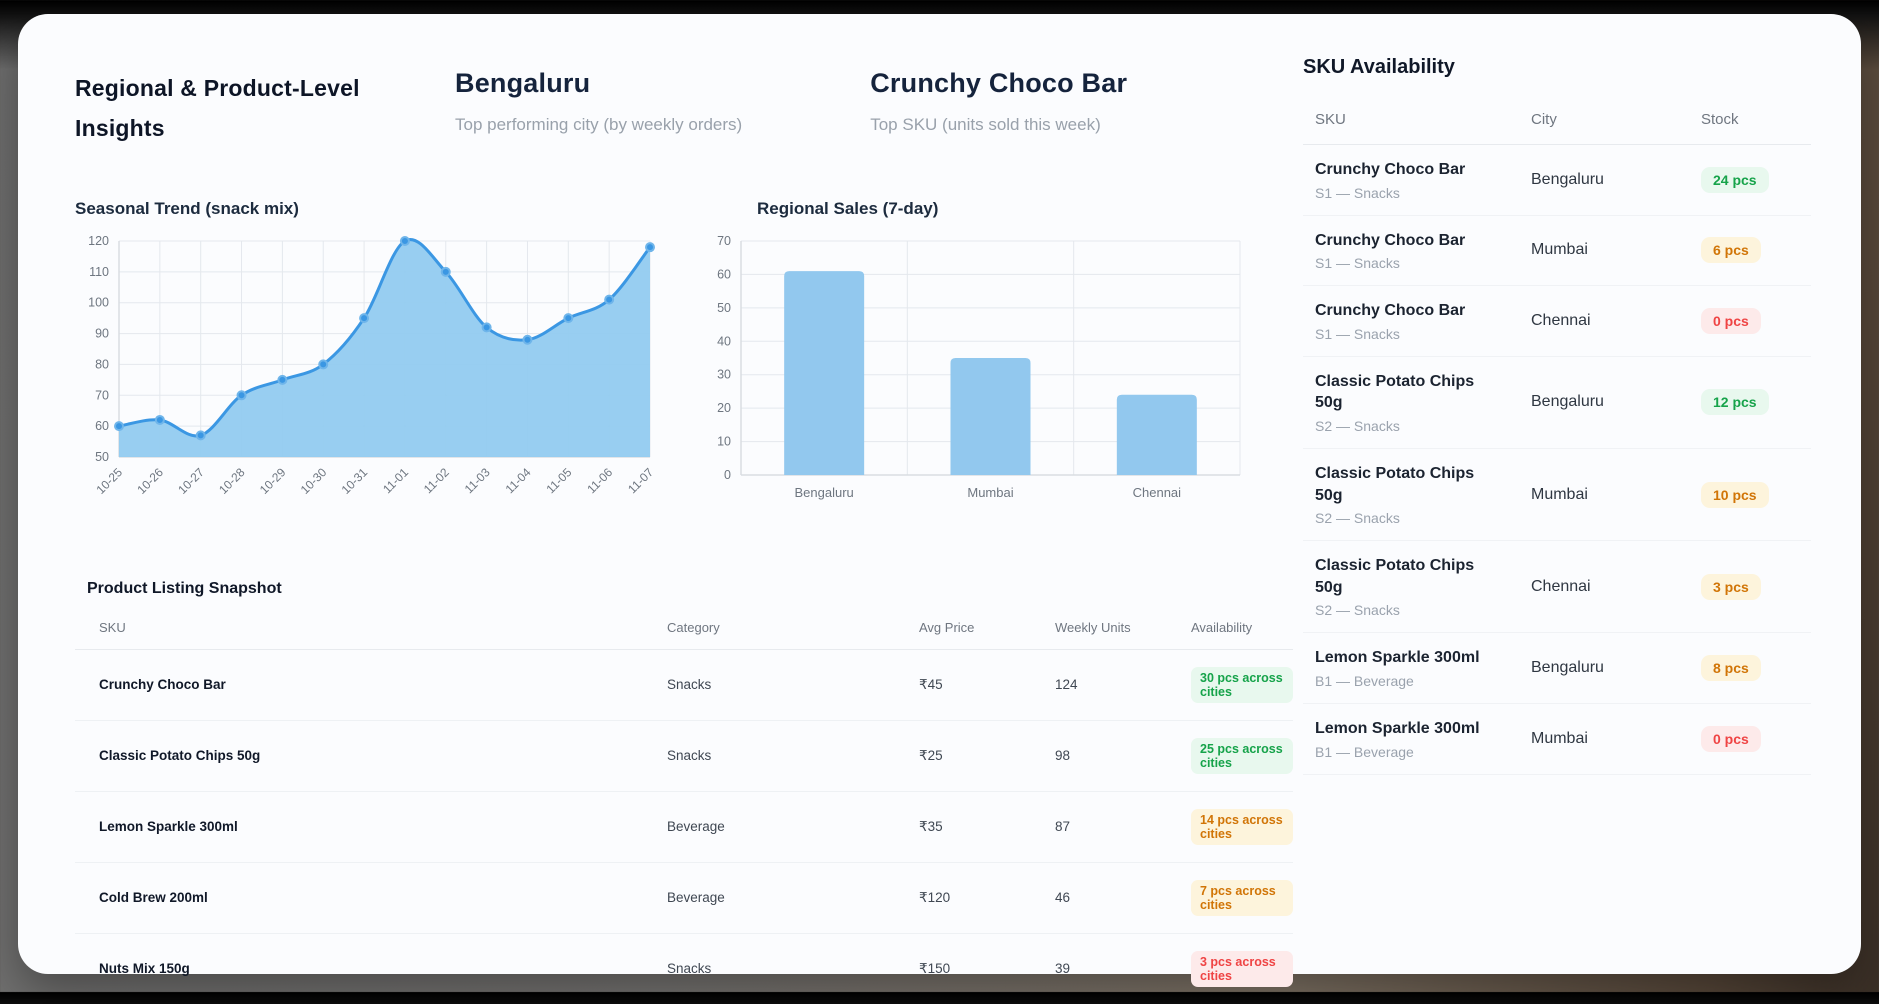  What do you see at coordinates (1063, 826) in the screenshot?
I see `product-weekly-units-cell: 87` at bounding box center [1063, 826].